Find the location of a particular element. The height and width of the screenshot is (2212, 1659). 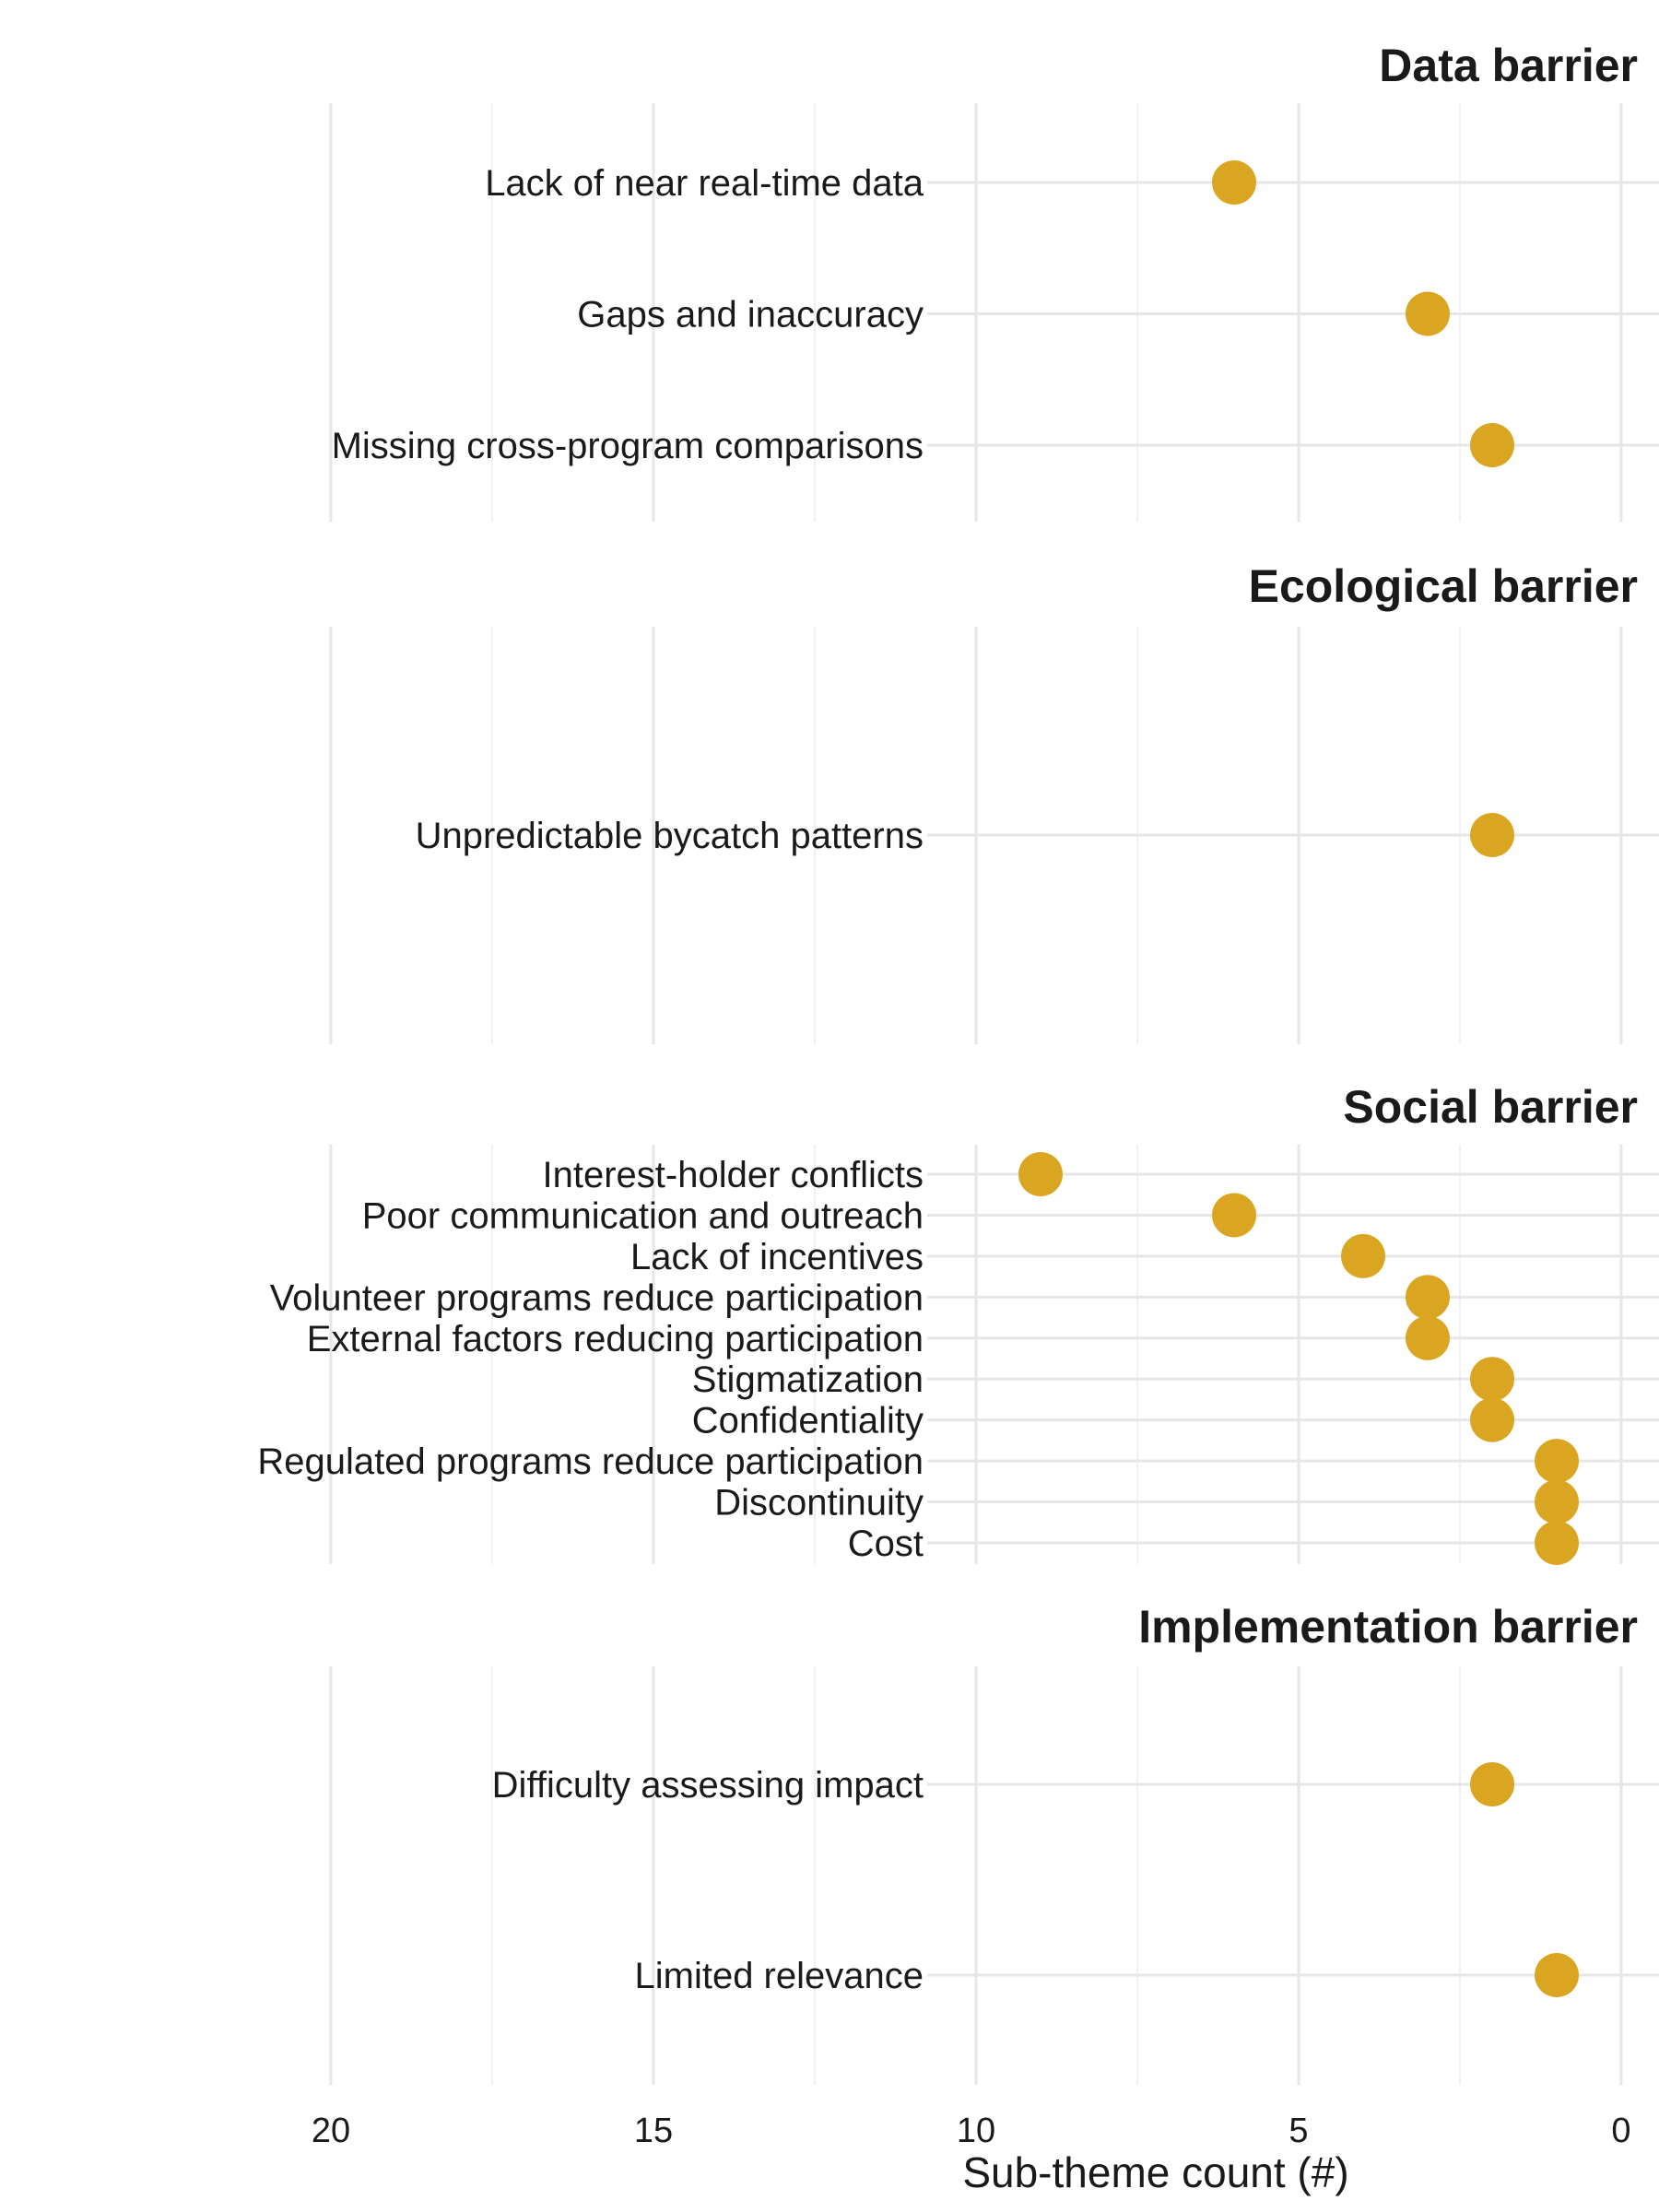

x-axis-title: Sub-theme count (#) is located at coordinates (1155, 2172).